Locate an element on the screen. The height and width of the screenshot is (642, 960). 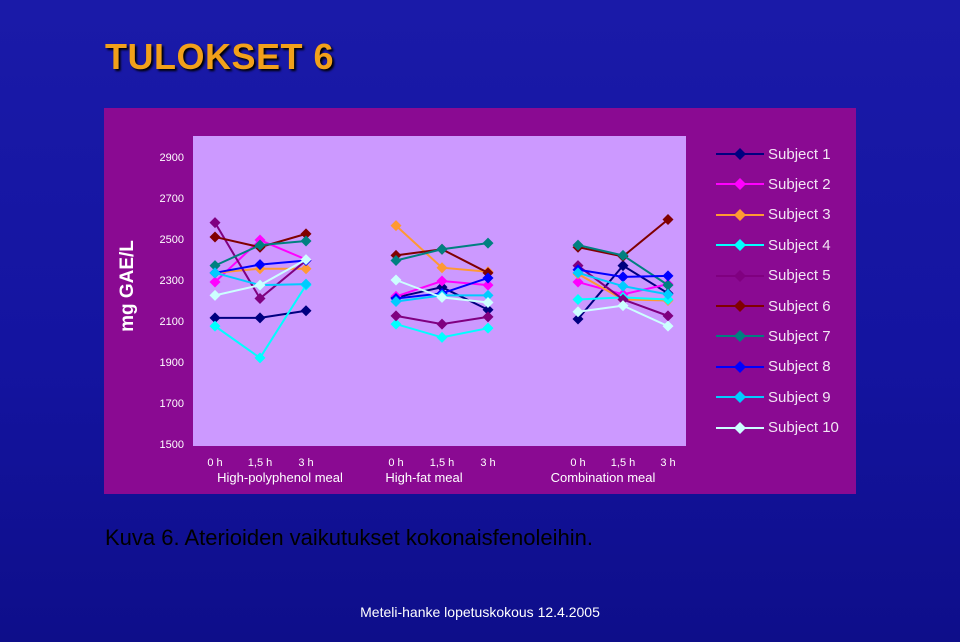
x-group-label: High-fat meal is located at coordinates (423, 477).